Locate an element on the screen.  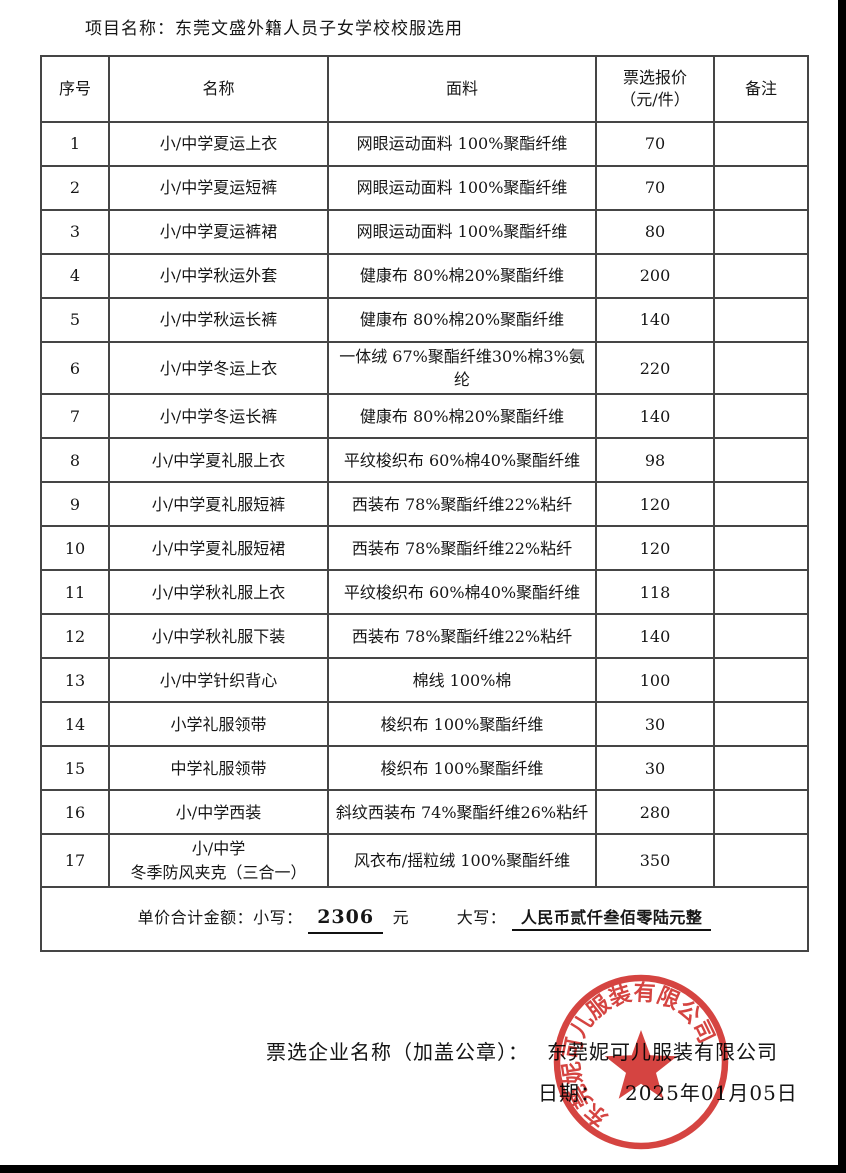
column-header-price: 票选报价 （元/件） is located at coordinates (655, 89).